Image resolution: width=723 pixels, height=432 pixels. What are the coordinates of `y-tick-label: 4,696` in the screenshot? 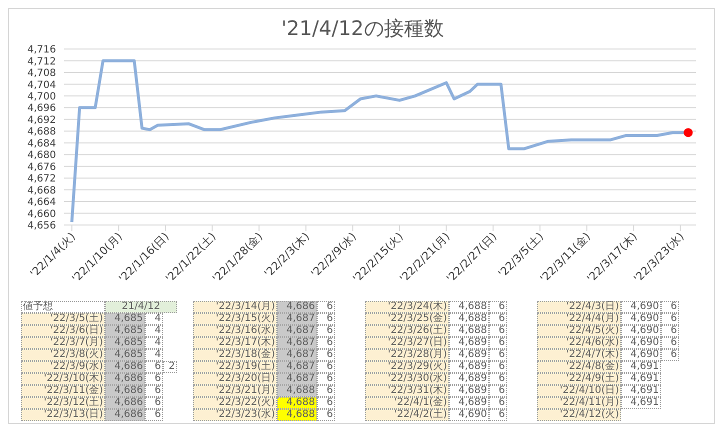 It's located at (41, 108).